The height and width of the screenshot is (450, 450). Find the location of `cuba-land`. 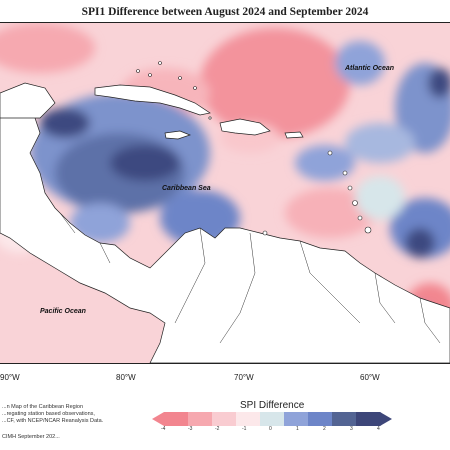

cuba-land is located at coordinates (152, 100).